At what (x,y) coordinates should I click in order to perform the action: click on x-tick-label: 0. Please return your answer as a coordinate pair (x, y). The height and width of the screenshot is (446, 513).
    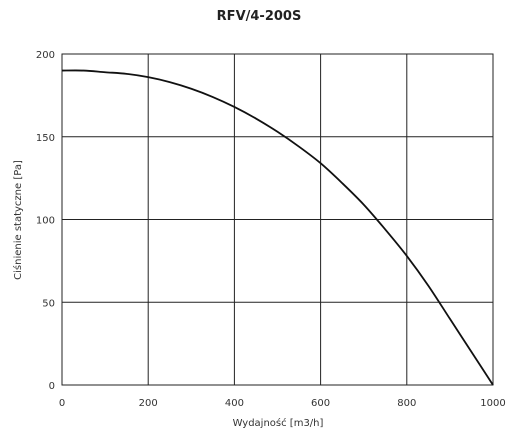
    Looking at the image, I should click on (62, 403).